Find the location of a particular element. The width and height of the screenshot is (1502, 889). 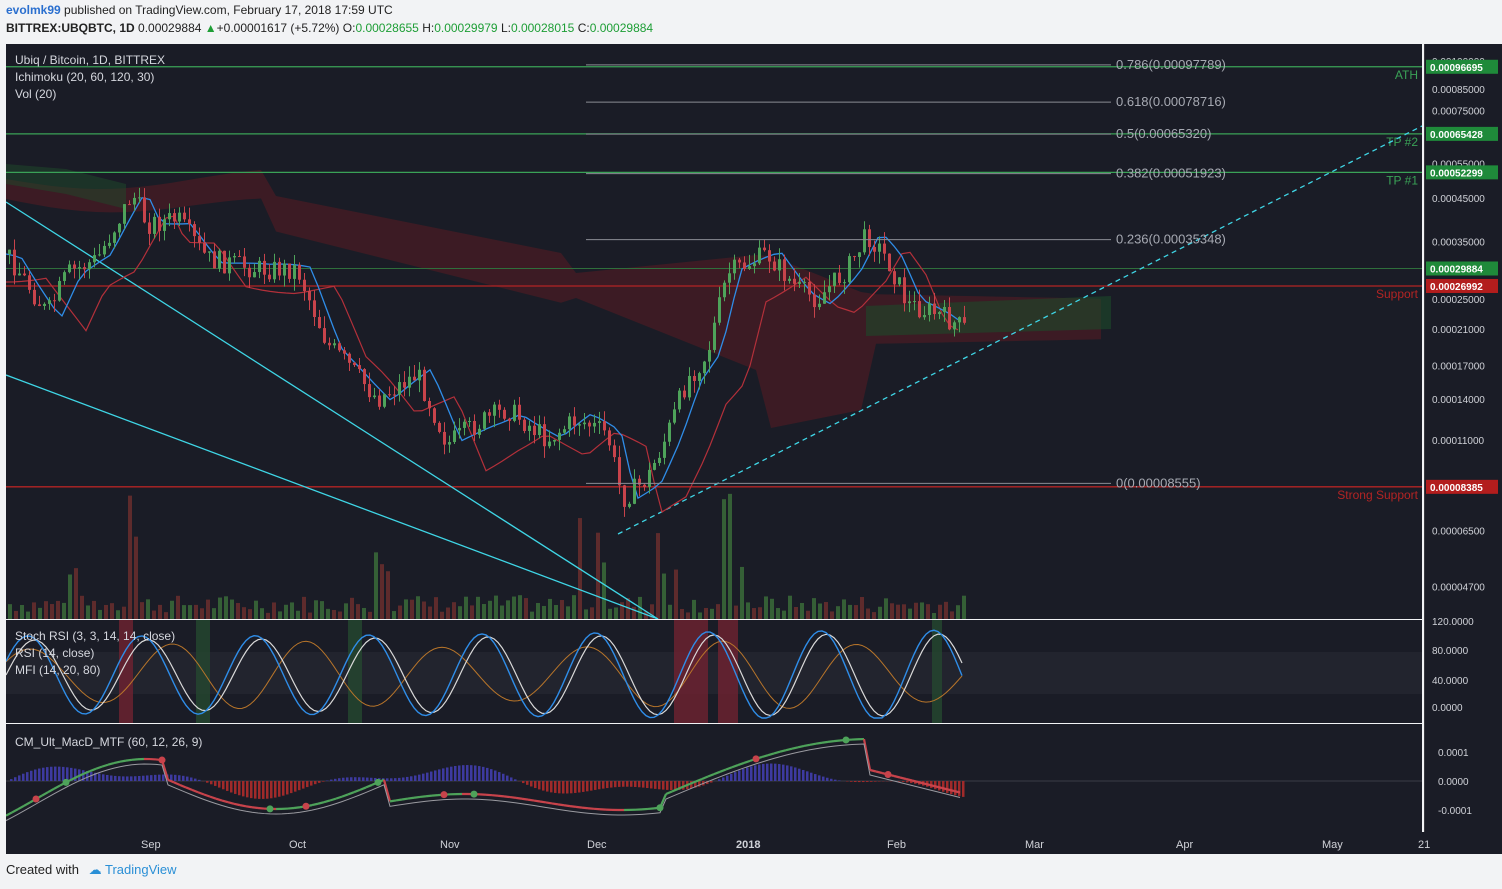

time-axis-svg: Sep Oct Nov Dec 2018 Feb Mar Apr May 21 is located at coordinates (754, 843).